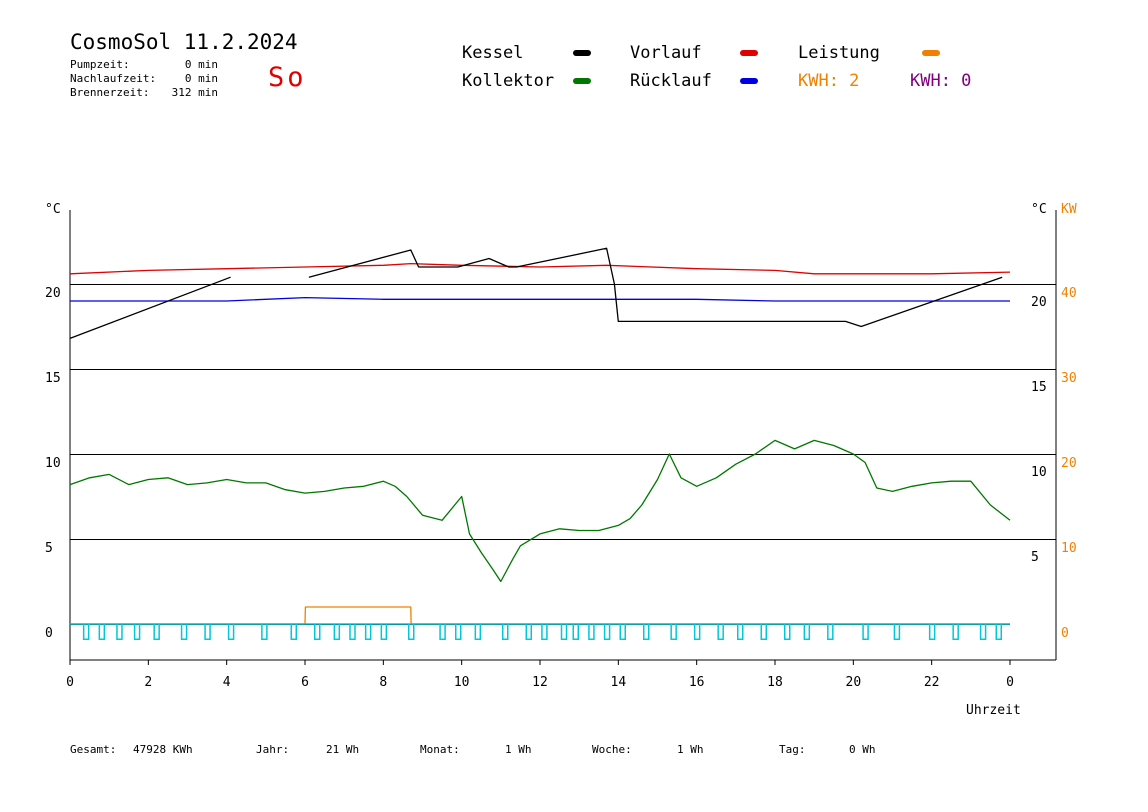 This screenshot has height=812, width=1148. I want to click on y2-tick-label: 0, so click(1065, 633).